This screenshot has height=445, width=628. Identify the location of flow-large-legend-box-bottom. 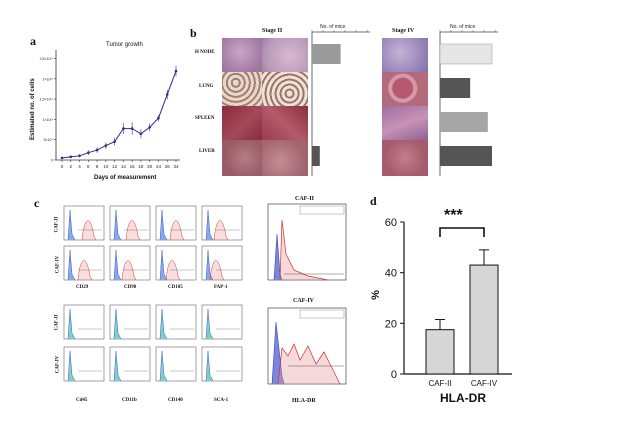
(322, 314).